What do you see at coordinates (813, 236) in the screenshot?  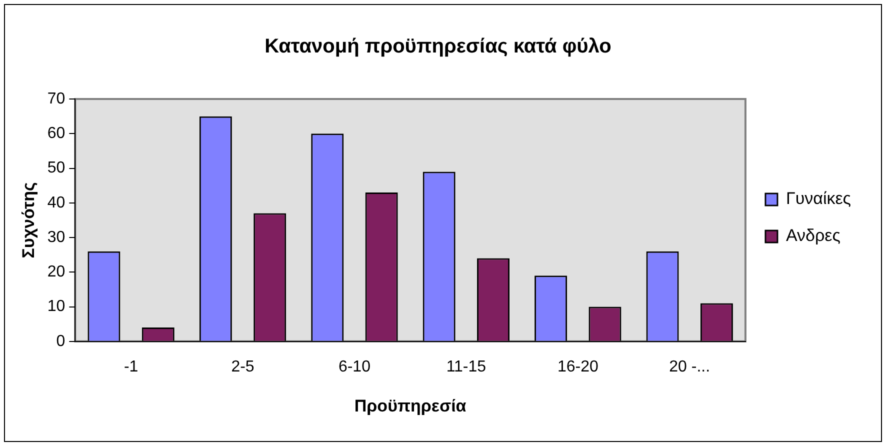 I see `legend-label: Ανδρες` at bounding box center [813, 236].